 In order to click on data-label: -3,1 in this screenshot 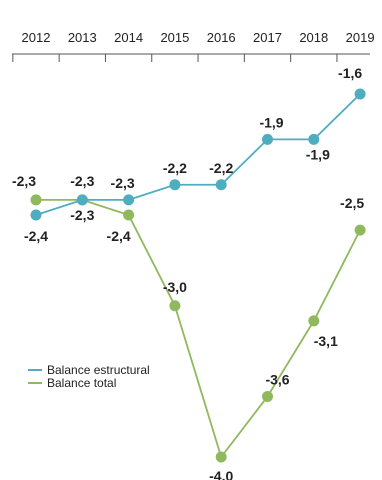, I will do `click(326, 341)`.